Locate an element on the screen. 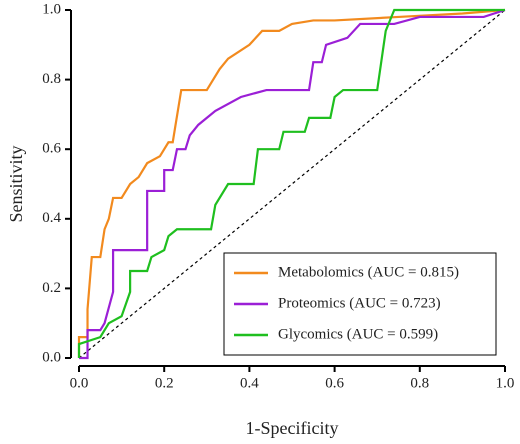 The image size is (520, 444). x-tick-label: 0.2 is located at coordinates (164, 383).